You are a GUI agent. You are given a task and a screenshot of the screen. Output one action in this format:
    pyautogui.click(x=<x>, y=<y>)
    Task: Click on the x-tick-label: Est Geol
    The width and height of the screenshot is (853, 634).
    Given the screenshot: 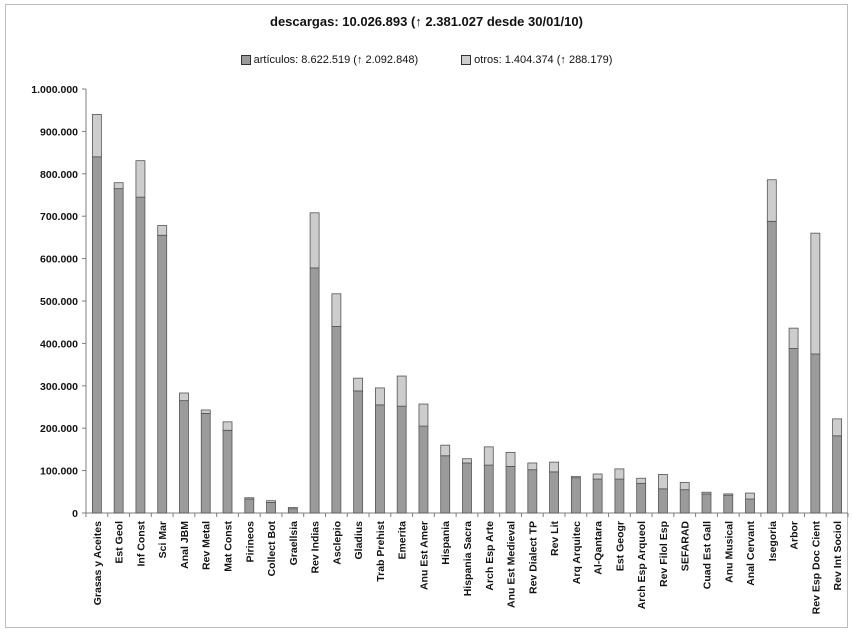 What is the action you would take?
    pyautogui.click(x=120, y=542)
    